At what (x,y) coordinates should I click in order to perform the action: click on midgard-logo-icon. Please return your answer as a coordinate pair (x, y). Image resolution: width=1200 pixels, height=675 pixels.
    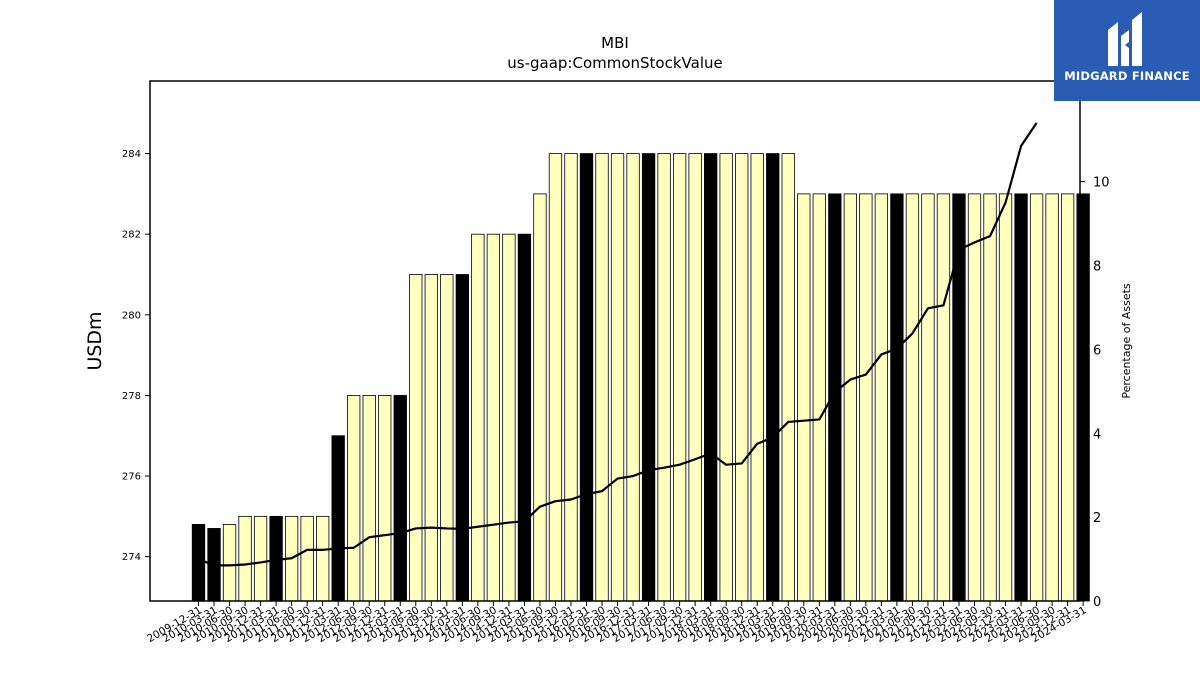
    Looking at the image, I should click on (1125, 39).